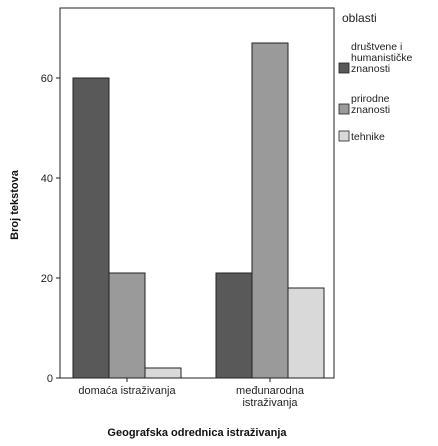  Describe the element at coordinates (50, 229) in the screenshot. I see `y-axis: 0 20 40 60` at that location.